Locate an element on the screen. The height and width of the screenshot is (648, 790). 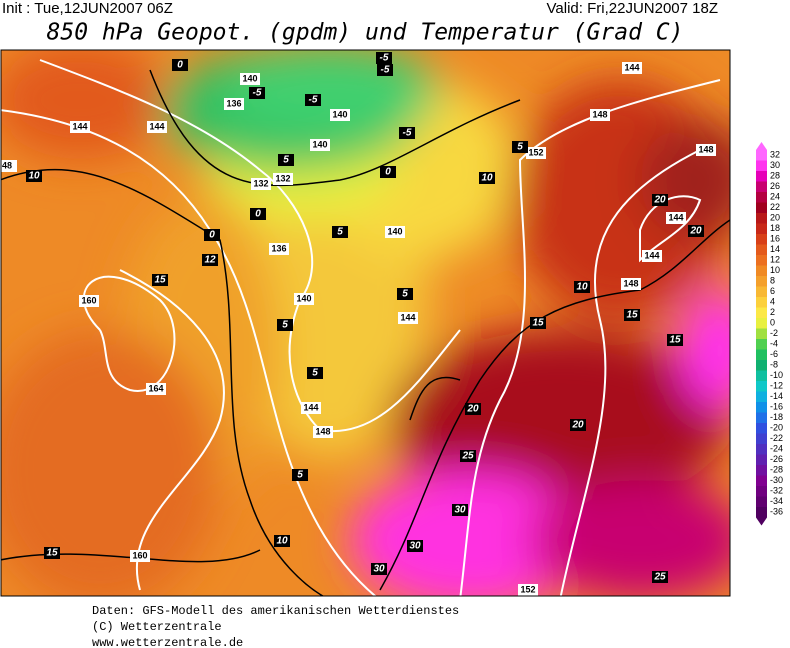
colorbar-label: -16 is located at coordinates (776, 407).